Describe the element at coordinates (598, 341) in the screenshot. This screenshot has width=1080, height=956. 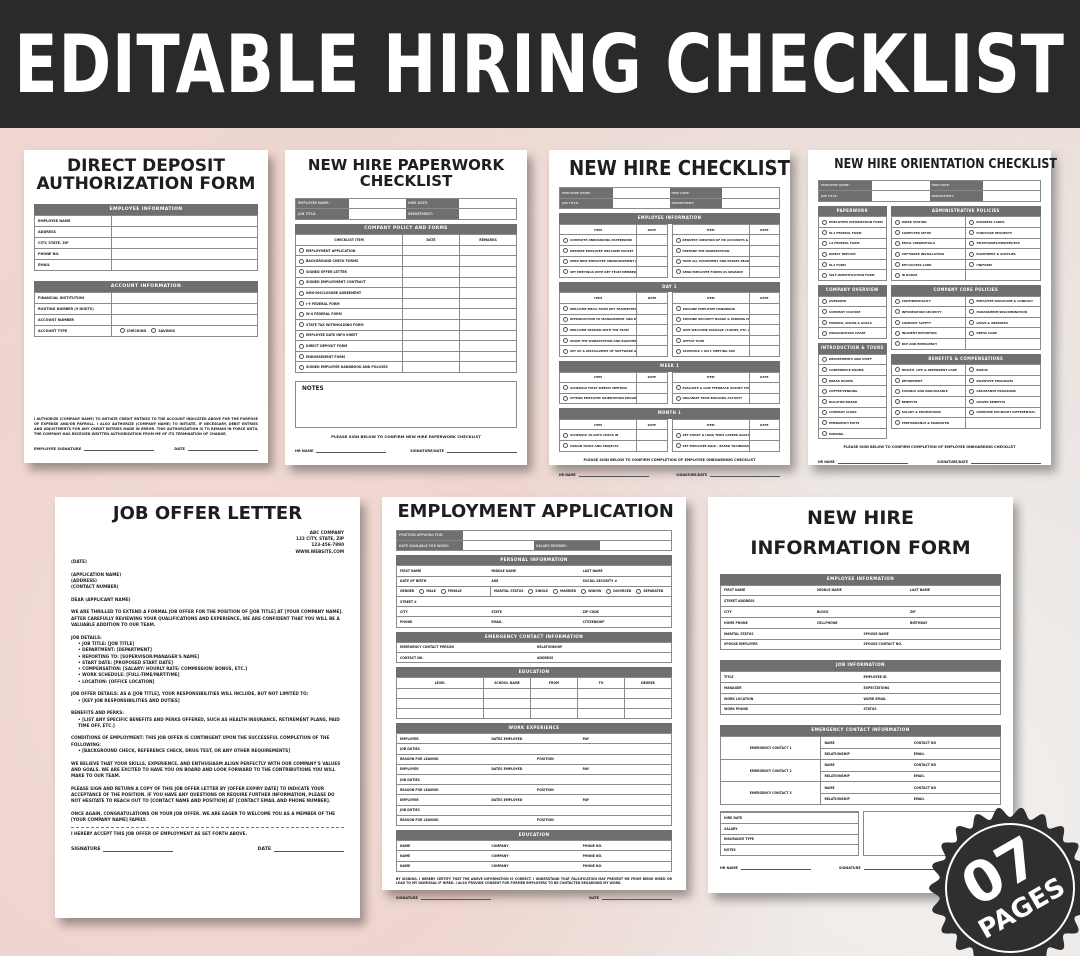
I see `form-cell: SHOW THE WORKSTATION AND EQUIPMENT` at that location.